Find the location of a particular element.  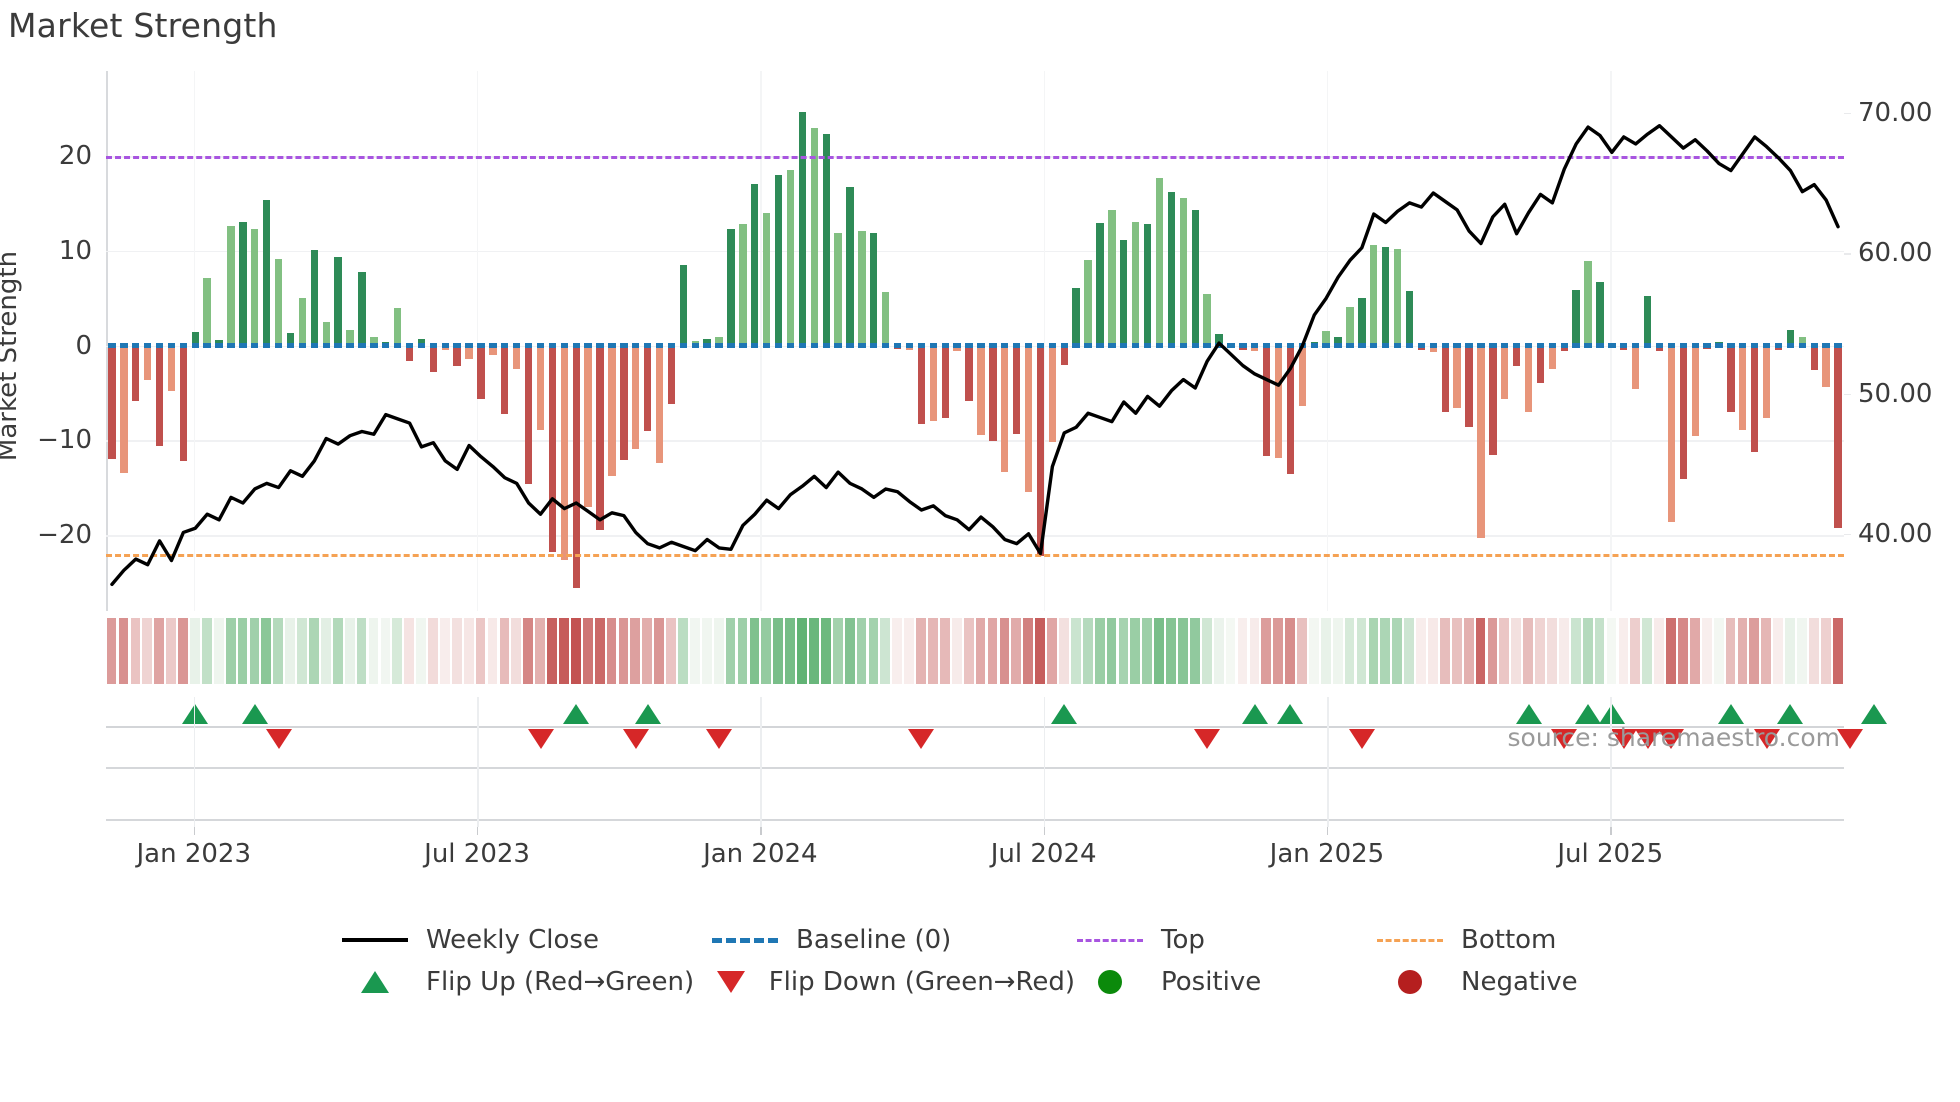

legend-item: Negative is located at coordinates (1517, 982).